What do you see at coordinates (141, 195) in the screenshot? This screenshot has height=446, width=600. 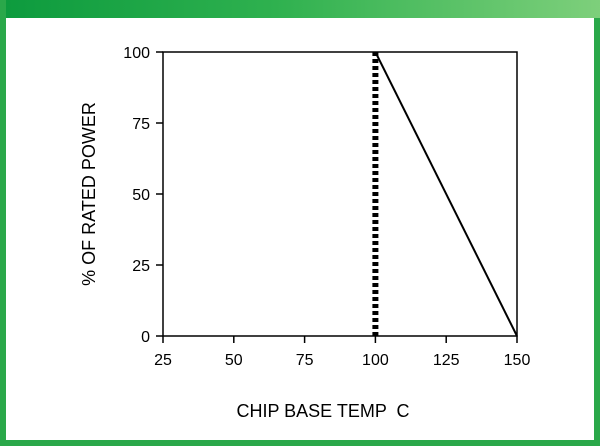 I see `y-tick-label: 50` at bounding box center [141, 195].